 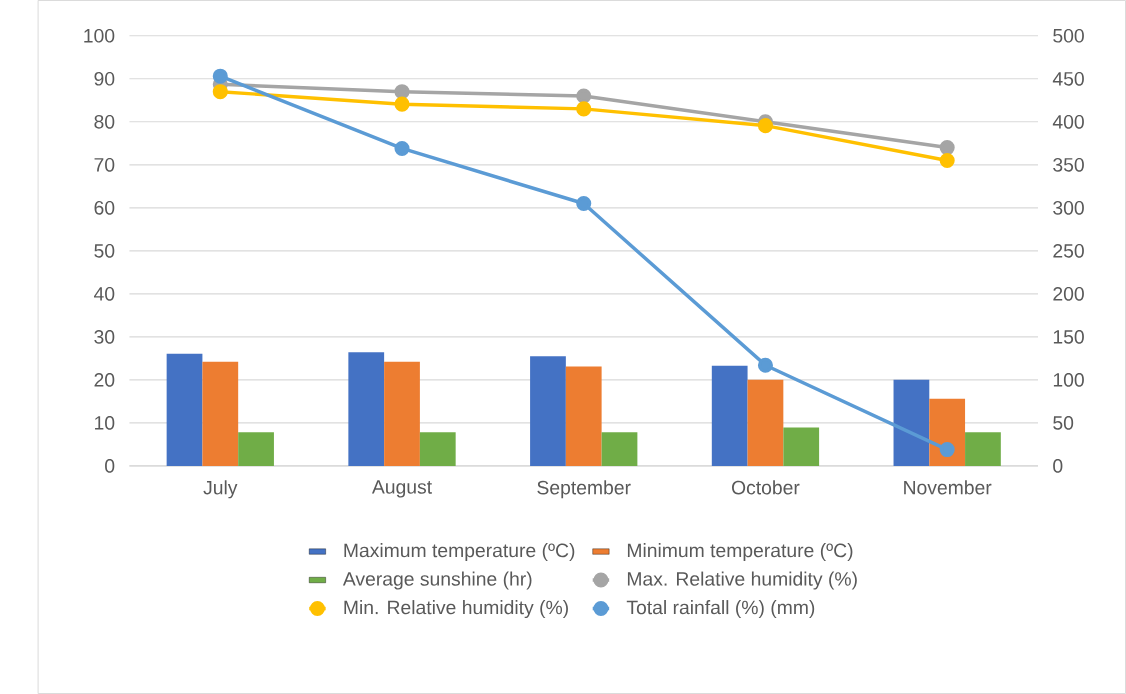 What do you see at coordinates (948, 487) in the screenshot?
I see `x-tick-label: November` at bounding box center [948, 487].